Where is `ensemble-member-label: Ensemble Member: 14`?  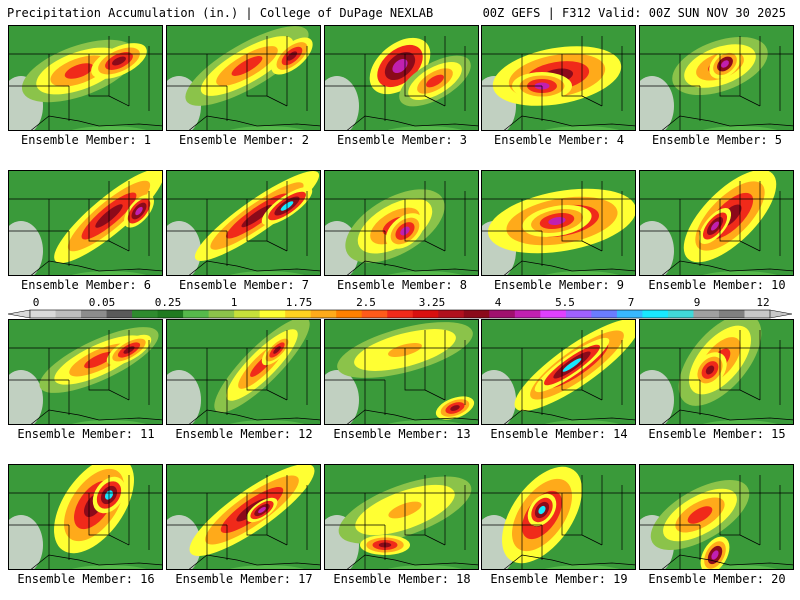
ensemble-member-label: Ensemble Member: 14 is located at coordinates (559, 434).